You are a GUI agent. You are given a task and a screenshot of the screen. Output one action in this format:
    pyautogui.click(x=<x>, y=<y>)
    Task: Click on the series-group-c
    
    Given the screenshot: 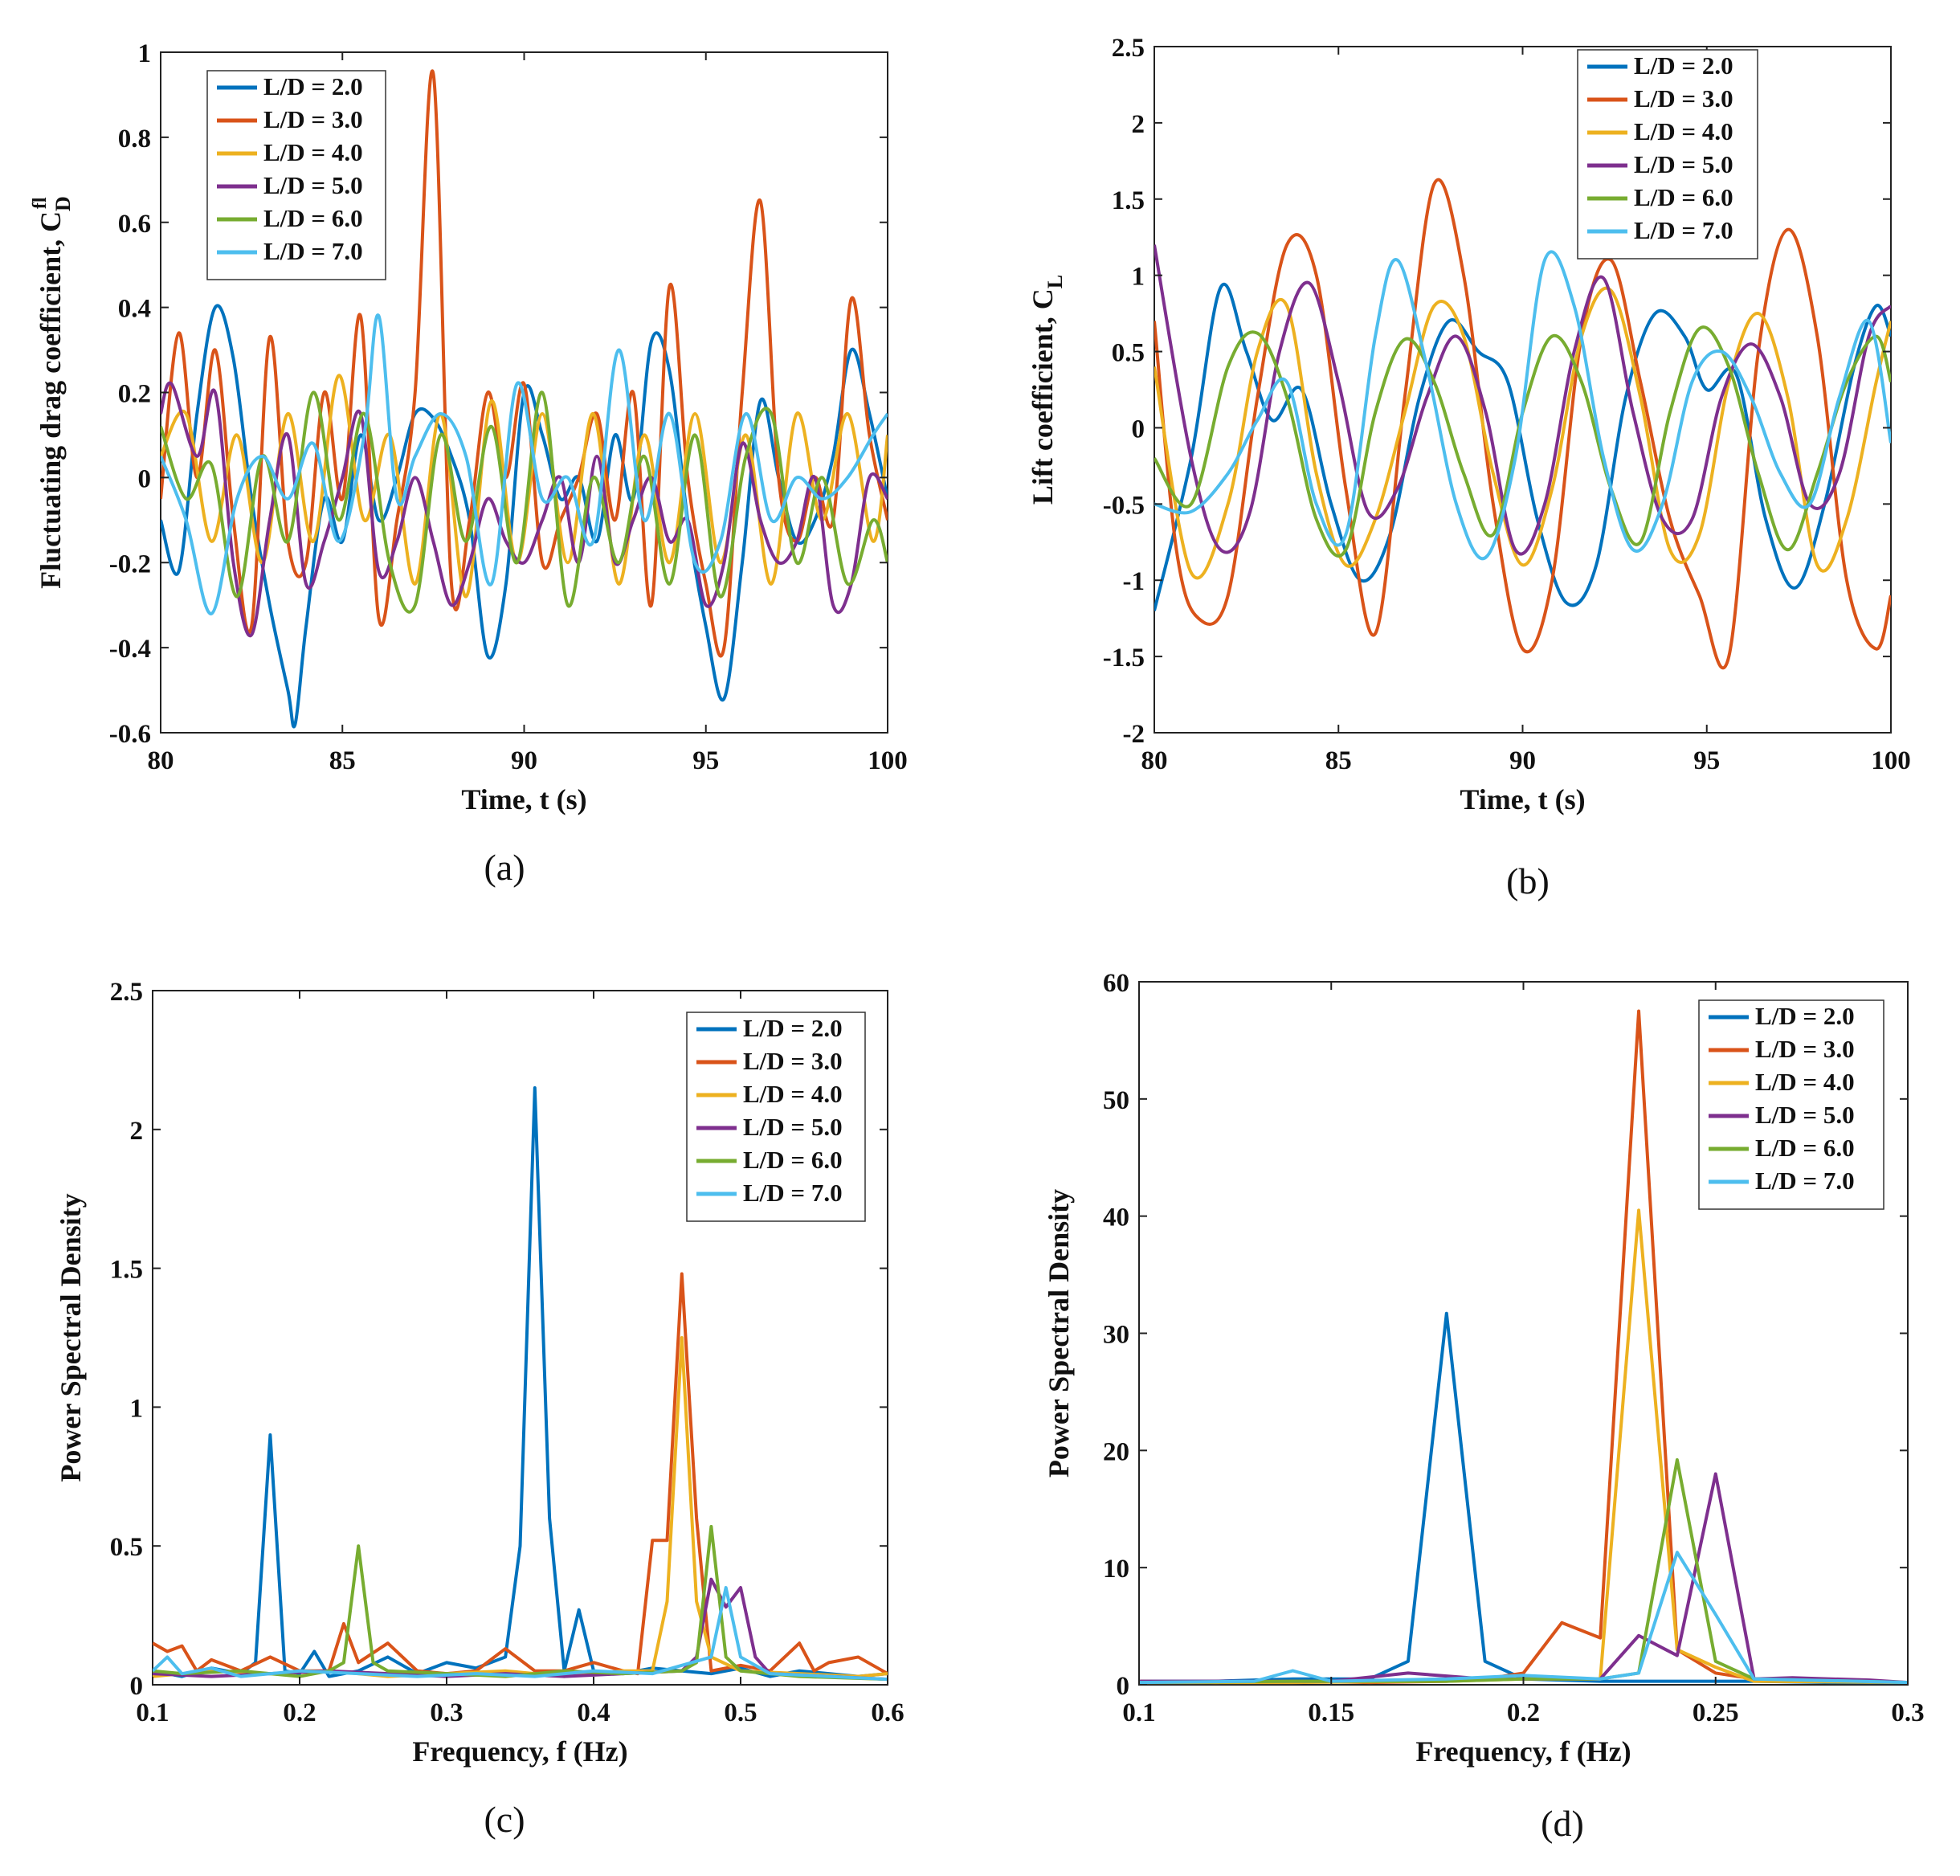 What is the action you would take?
    pyautogui.click(x=520, y=1383)
    